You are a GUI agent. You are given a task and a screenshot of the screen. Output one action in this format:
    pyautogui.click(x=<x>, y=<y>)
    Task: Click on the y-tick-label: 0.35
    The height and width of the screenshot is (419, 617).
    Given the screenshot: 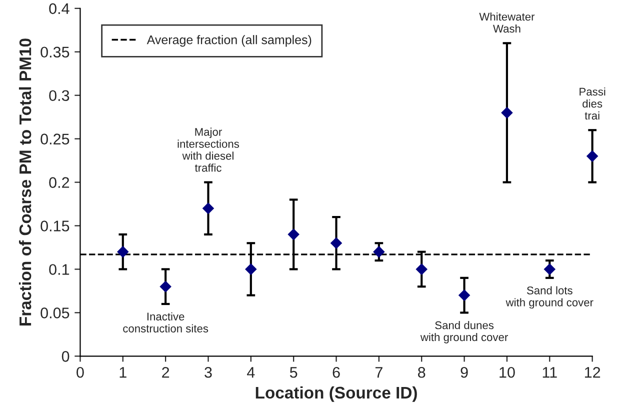 What is the action you would take?
    pyautogui.click(x=55, y=52)
    